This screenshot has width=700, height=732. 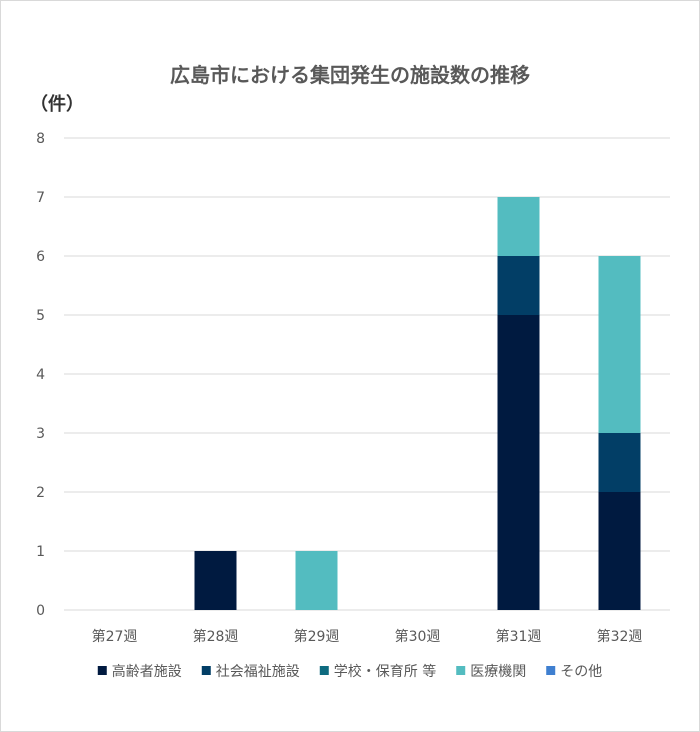 What do you see at coordinates (519, 636) in the screenshot?
I see `x-tick-label: 第31週` at bounding box center [519, 636].